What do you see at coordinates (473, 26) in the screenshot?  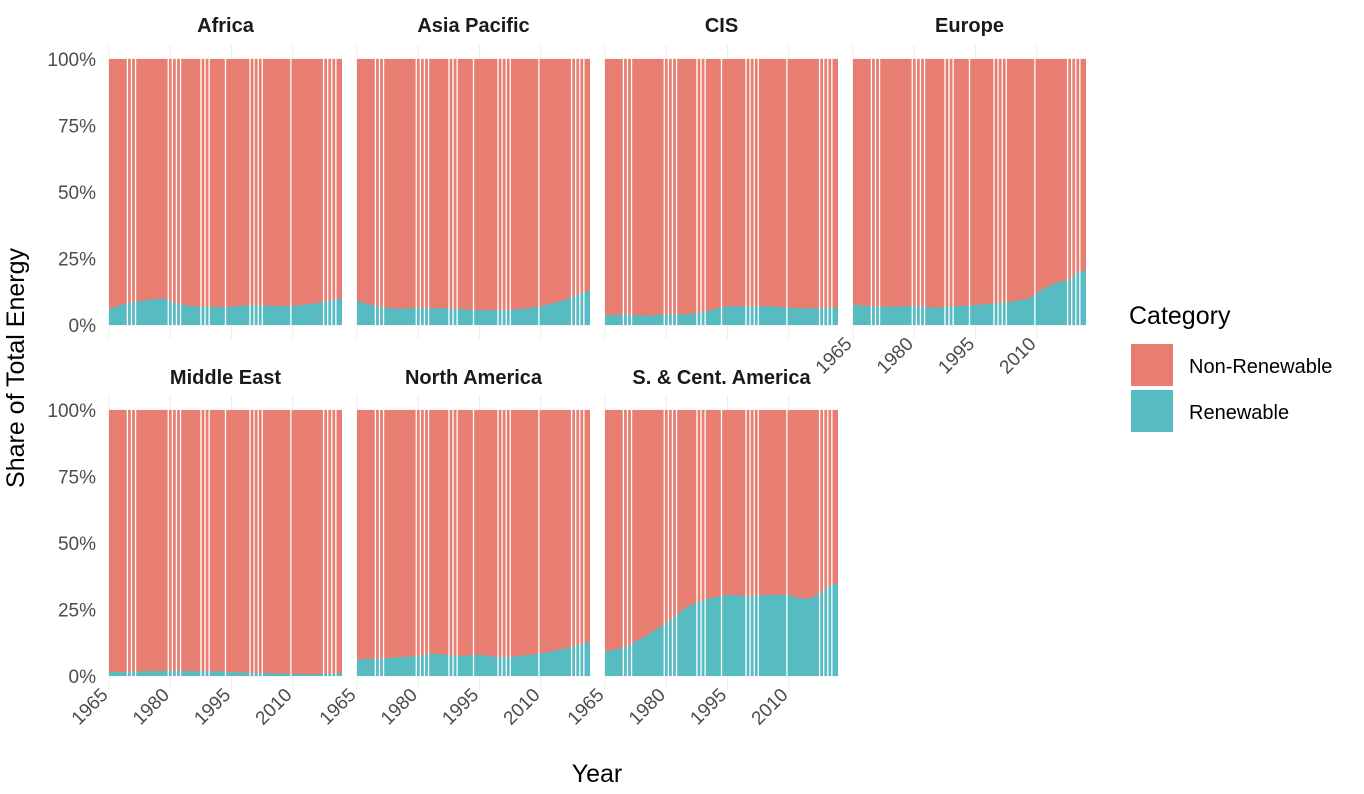 I see `facet-title: Asia Pacific` at bounding box center [473, 26].